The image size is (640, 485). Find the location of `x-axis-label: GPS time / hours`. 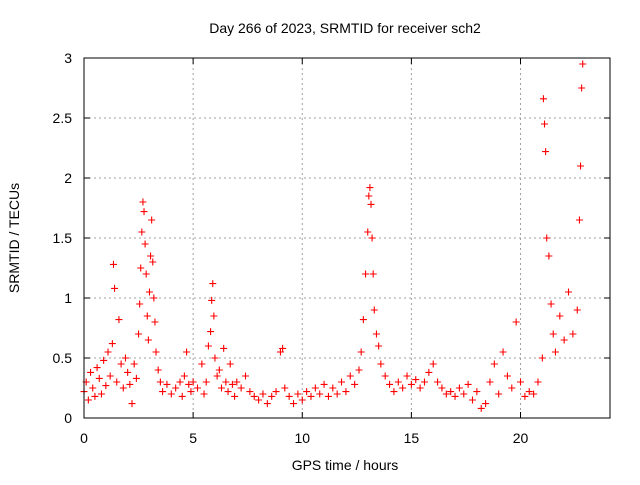

x-axis-label: GPS time / hours is located at coordinates (345, 465).